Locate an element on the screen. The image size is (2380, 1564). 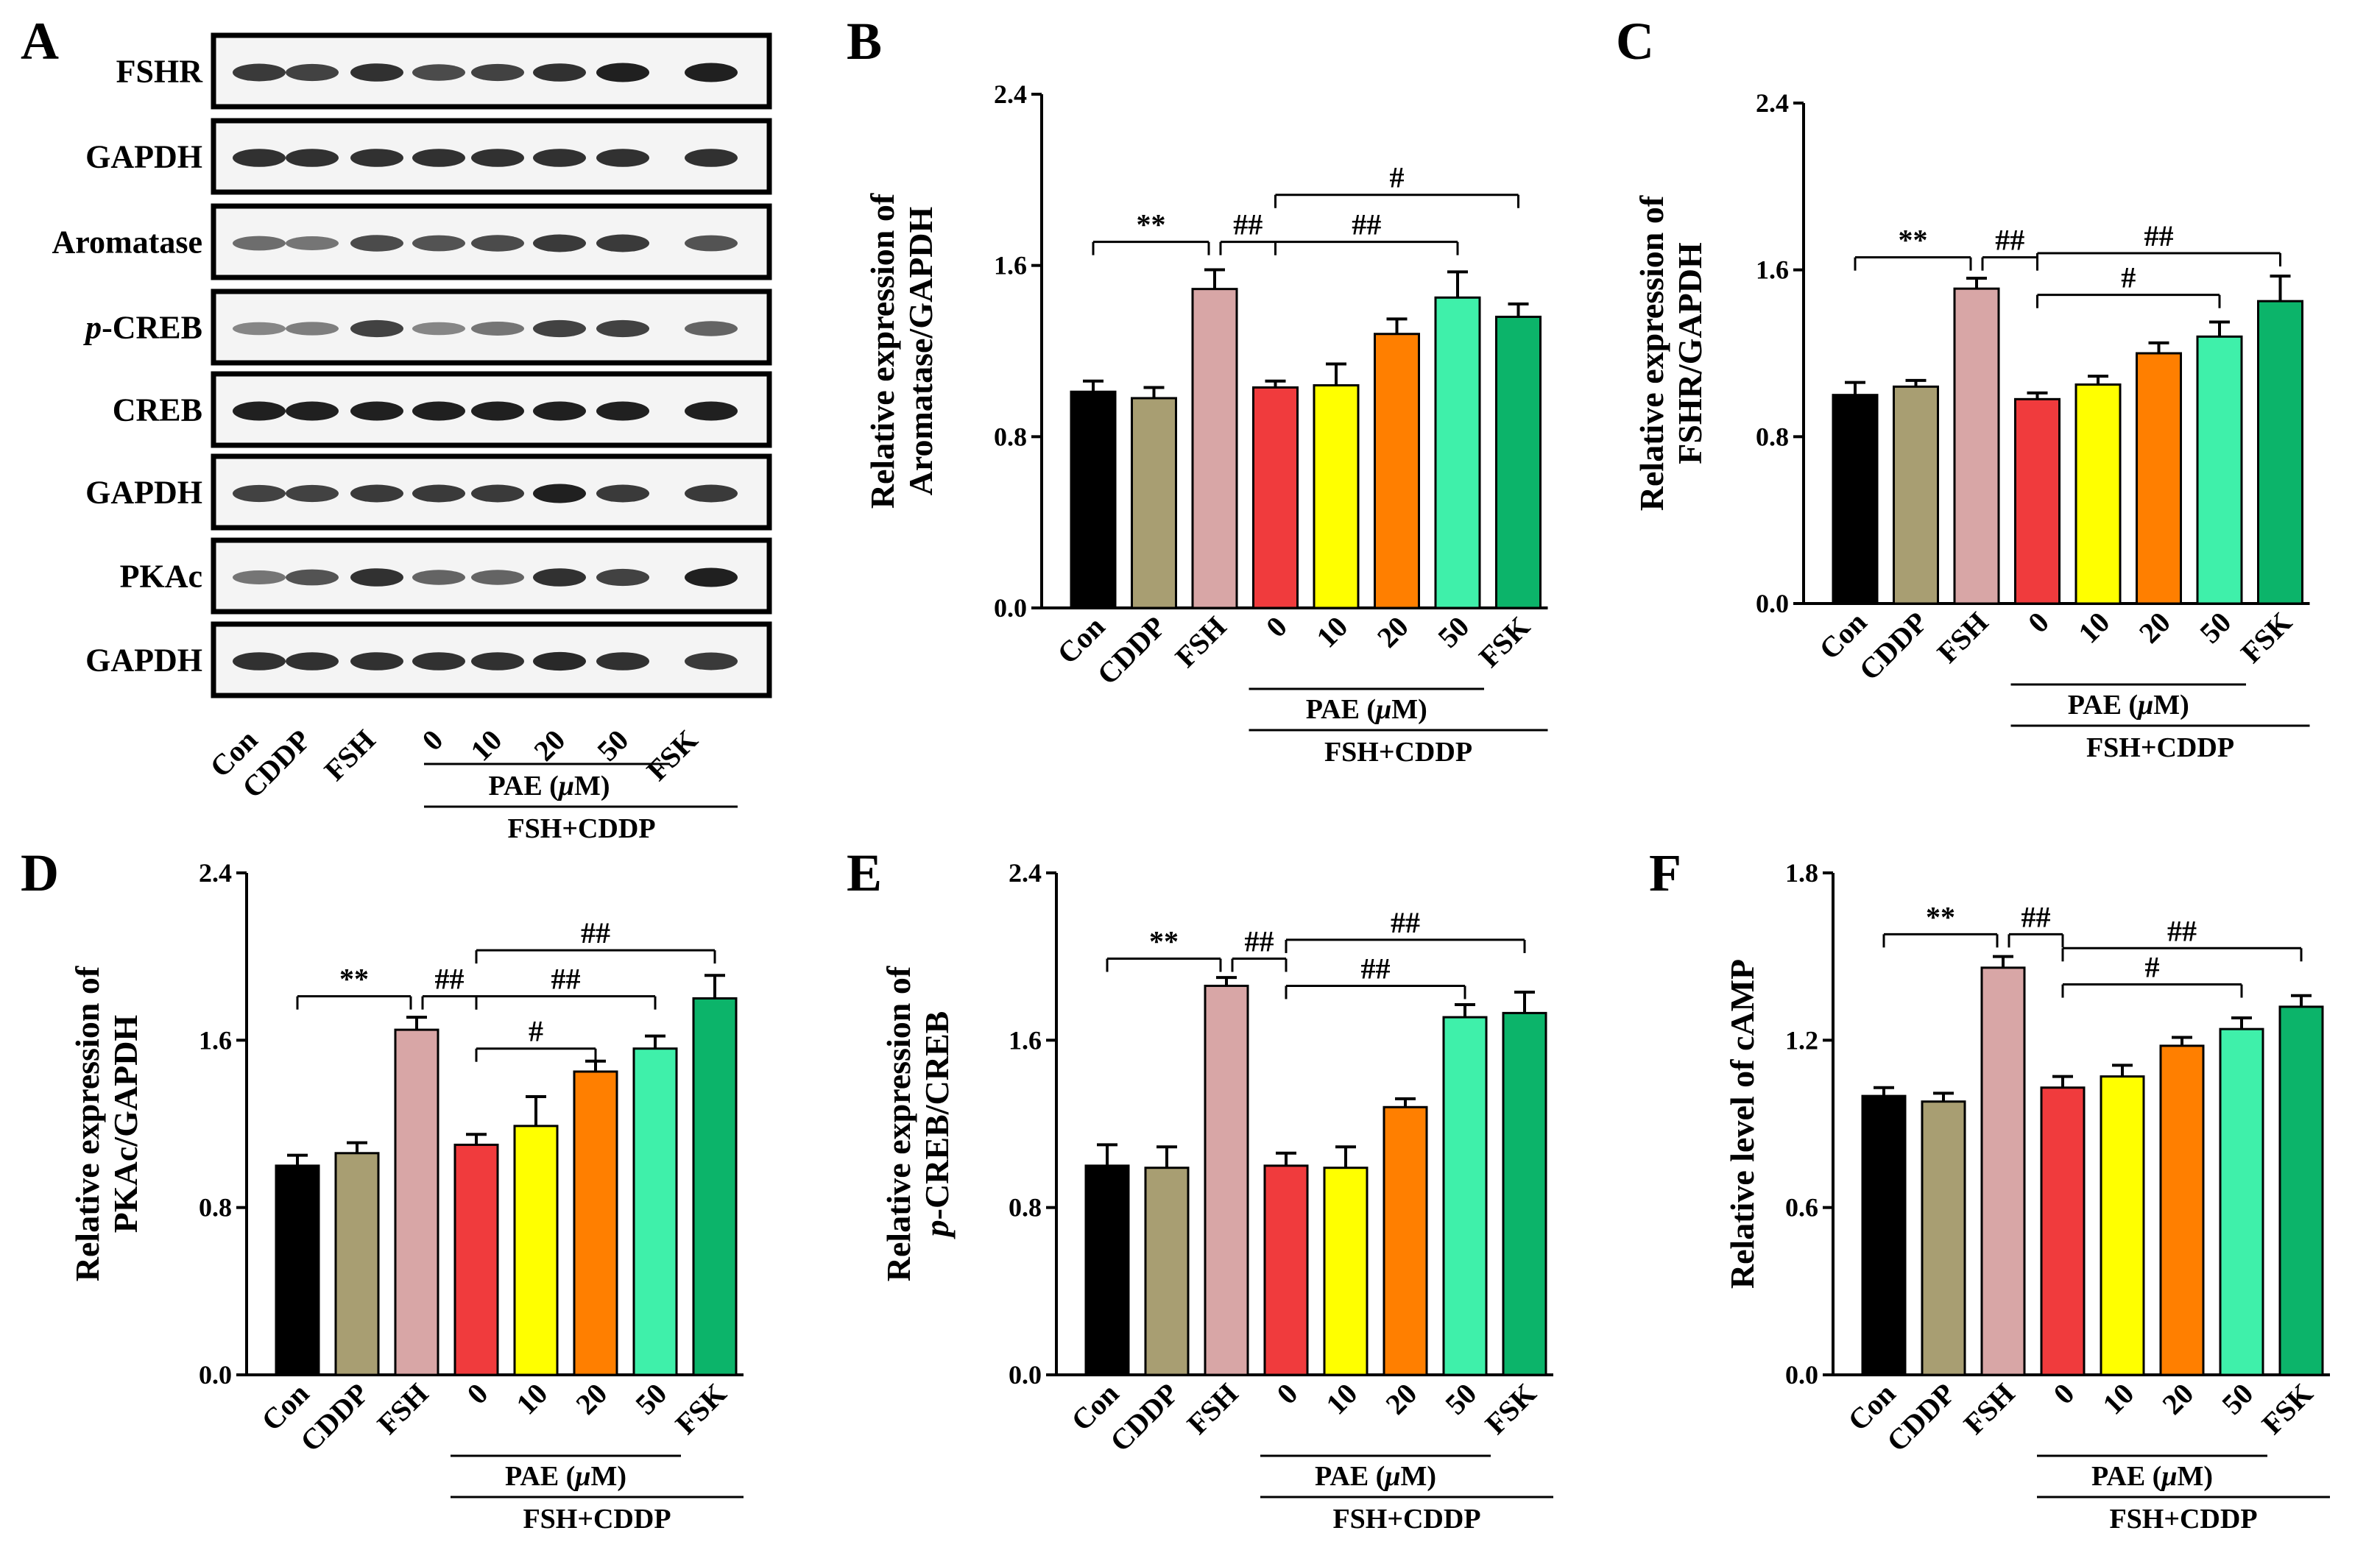
category-label: 50 is located at coordinates (651, 1399).